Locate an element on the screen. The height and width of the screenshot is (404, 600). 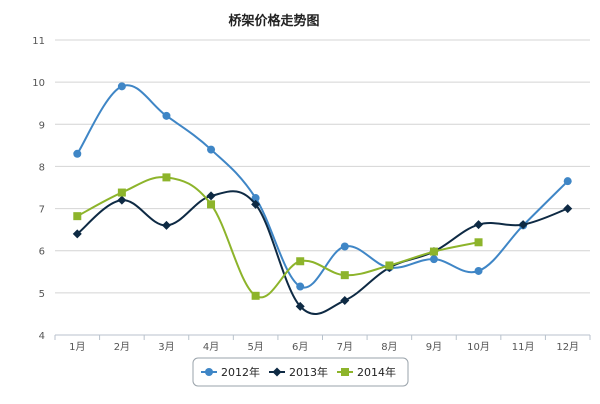
y-tick-label: 11 is located at coordinates (38, 41).